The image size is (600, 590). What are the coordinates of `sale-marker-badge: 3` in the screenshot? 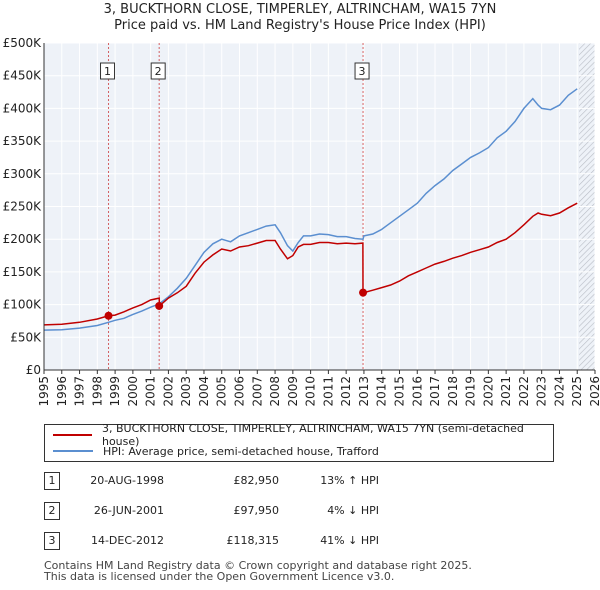 It's located at (52, 541).